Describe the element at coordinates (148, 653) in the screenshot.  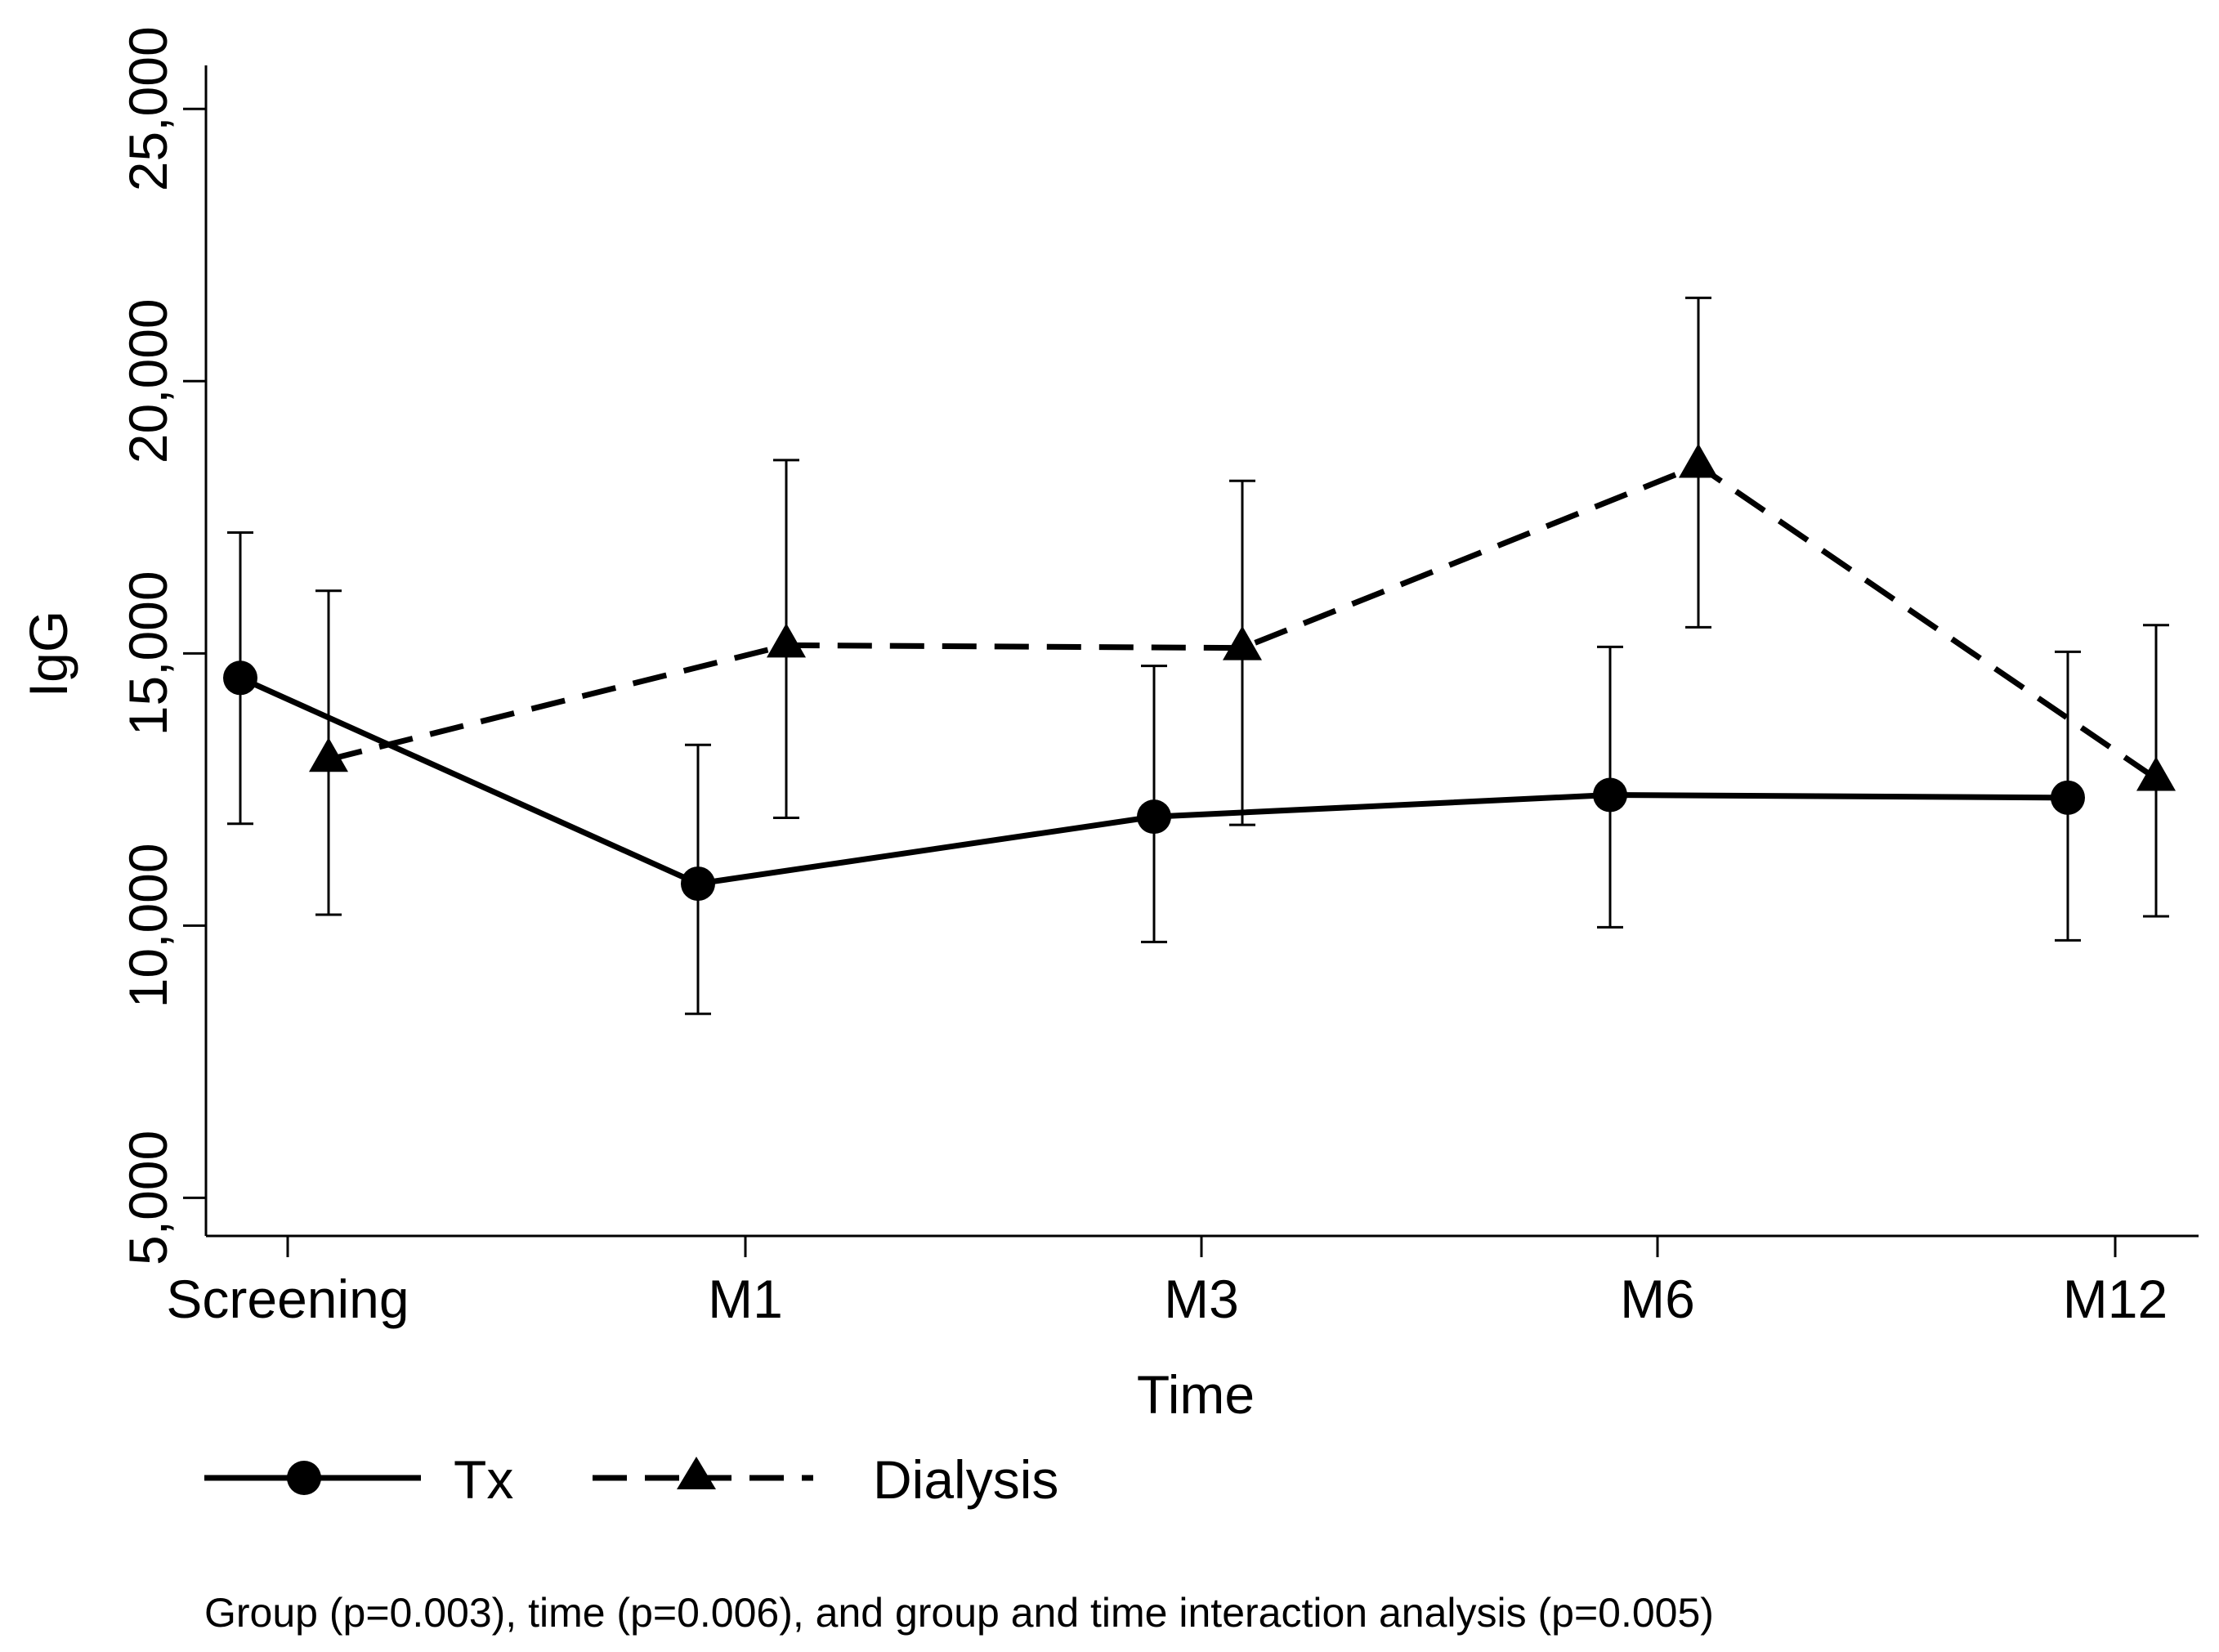
I see `y-tick-label: 15,000` at that location.